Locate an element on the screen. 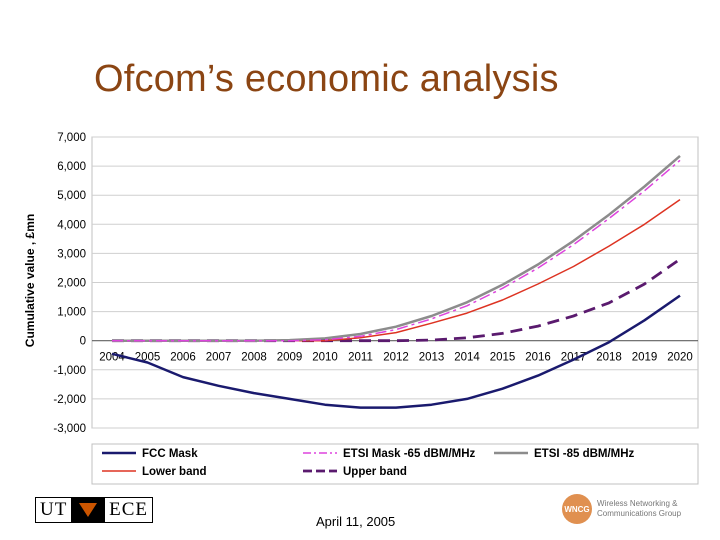 This screenshot has height=540, width=720. x-tick-label: 2012 is located at coordinates (396, 358).